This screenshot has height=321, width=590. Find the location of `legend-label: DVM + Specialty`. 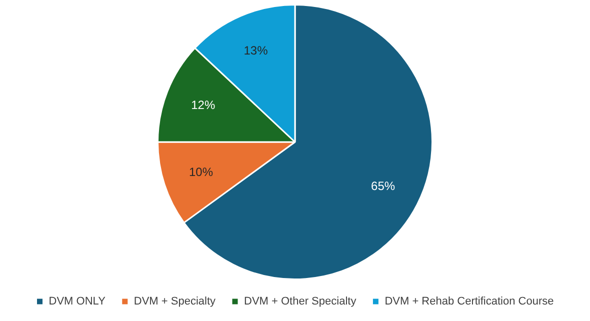

legend-label: DVM + Specialty is located at coordinates (175, 302).